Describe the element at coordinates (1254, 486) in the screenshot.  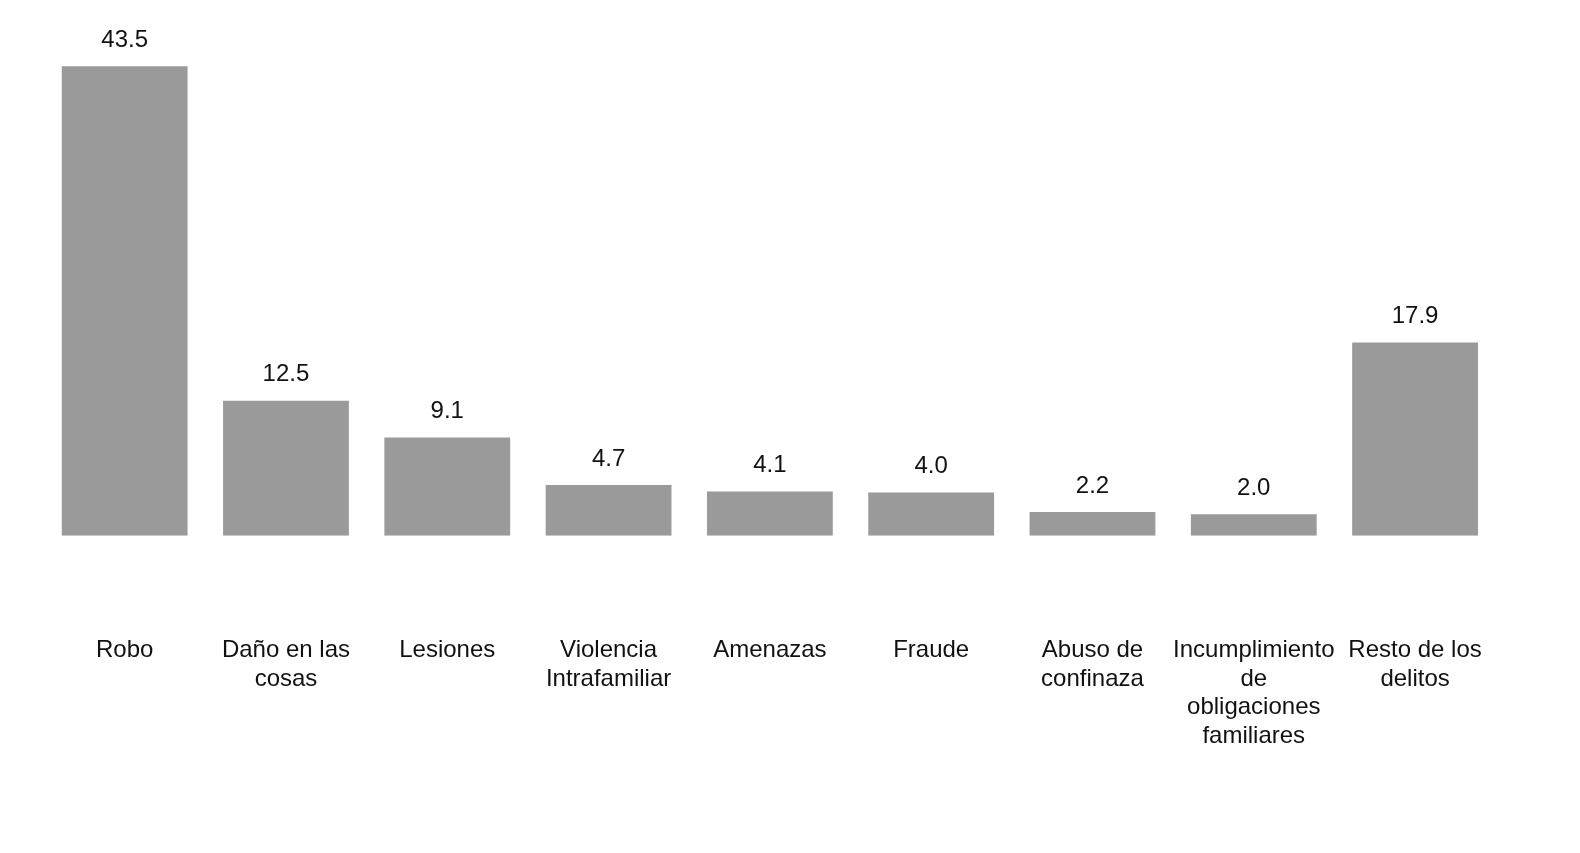
I see `data-label: 2.0` at that location.